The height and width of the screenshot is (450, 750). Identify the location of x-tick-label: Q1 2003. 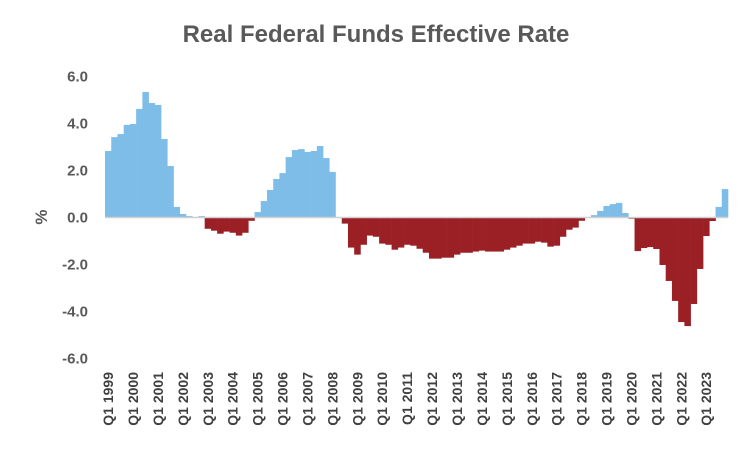
(208, 399).